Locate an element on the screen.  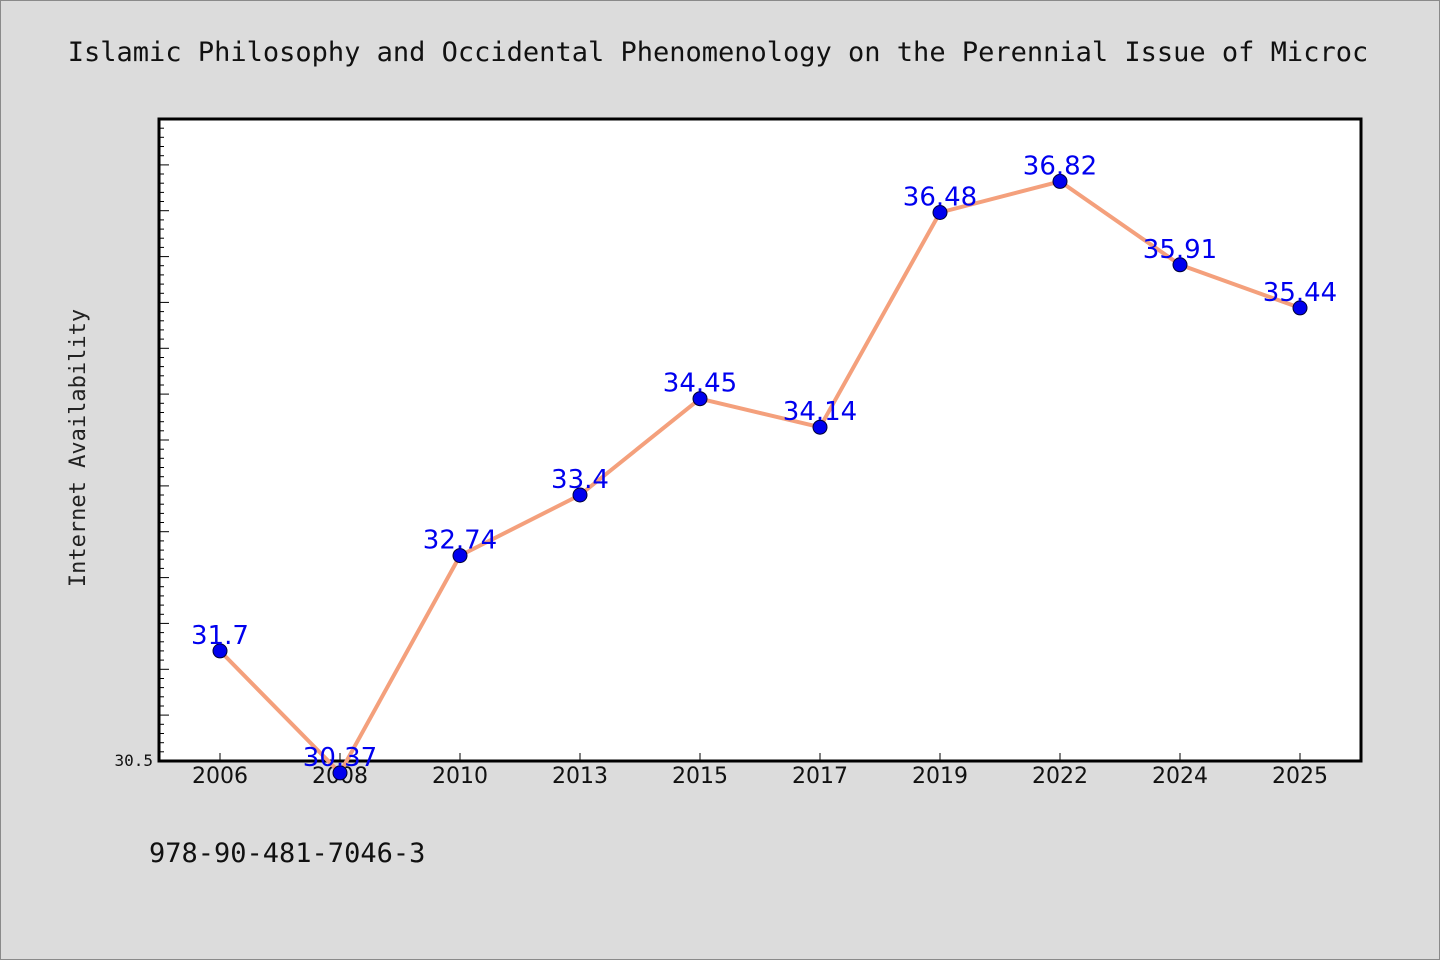
y-axis-ticks is located at coordinates (164, 444).